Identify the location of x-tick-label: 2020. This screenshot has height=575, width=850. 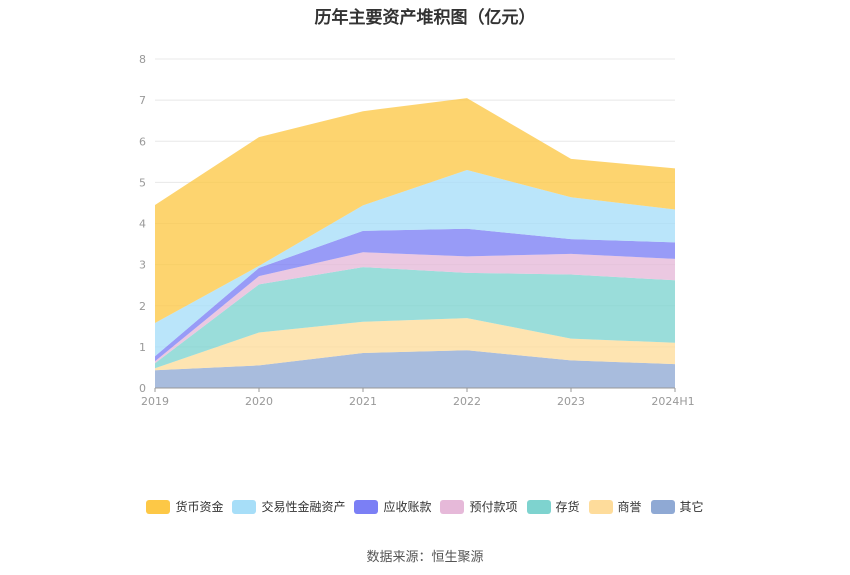
(259, 401).